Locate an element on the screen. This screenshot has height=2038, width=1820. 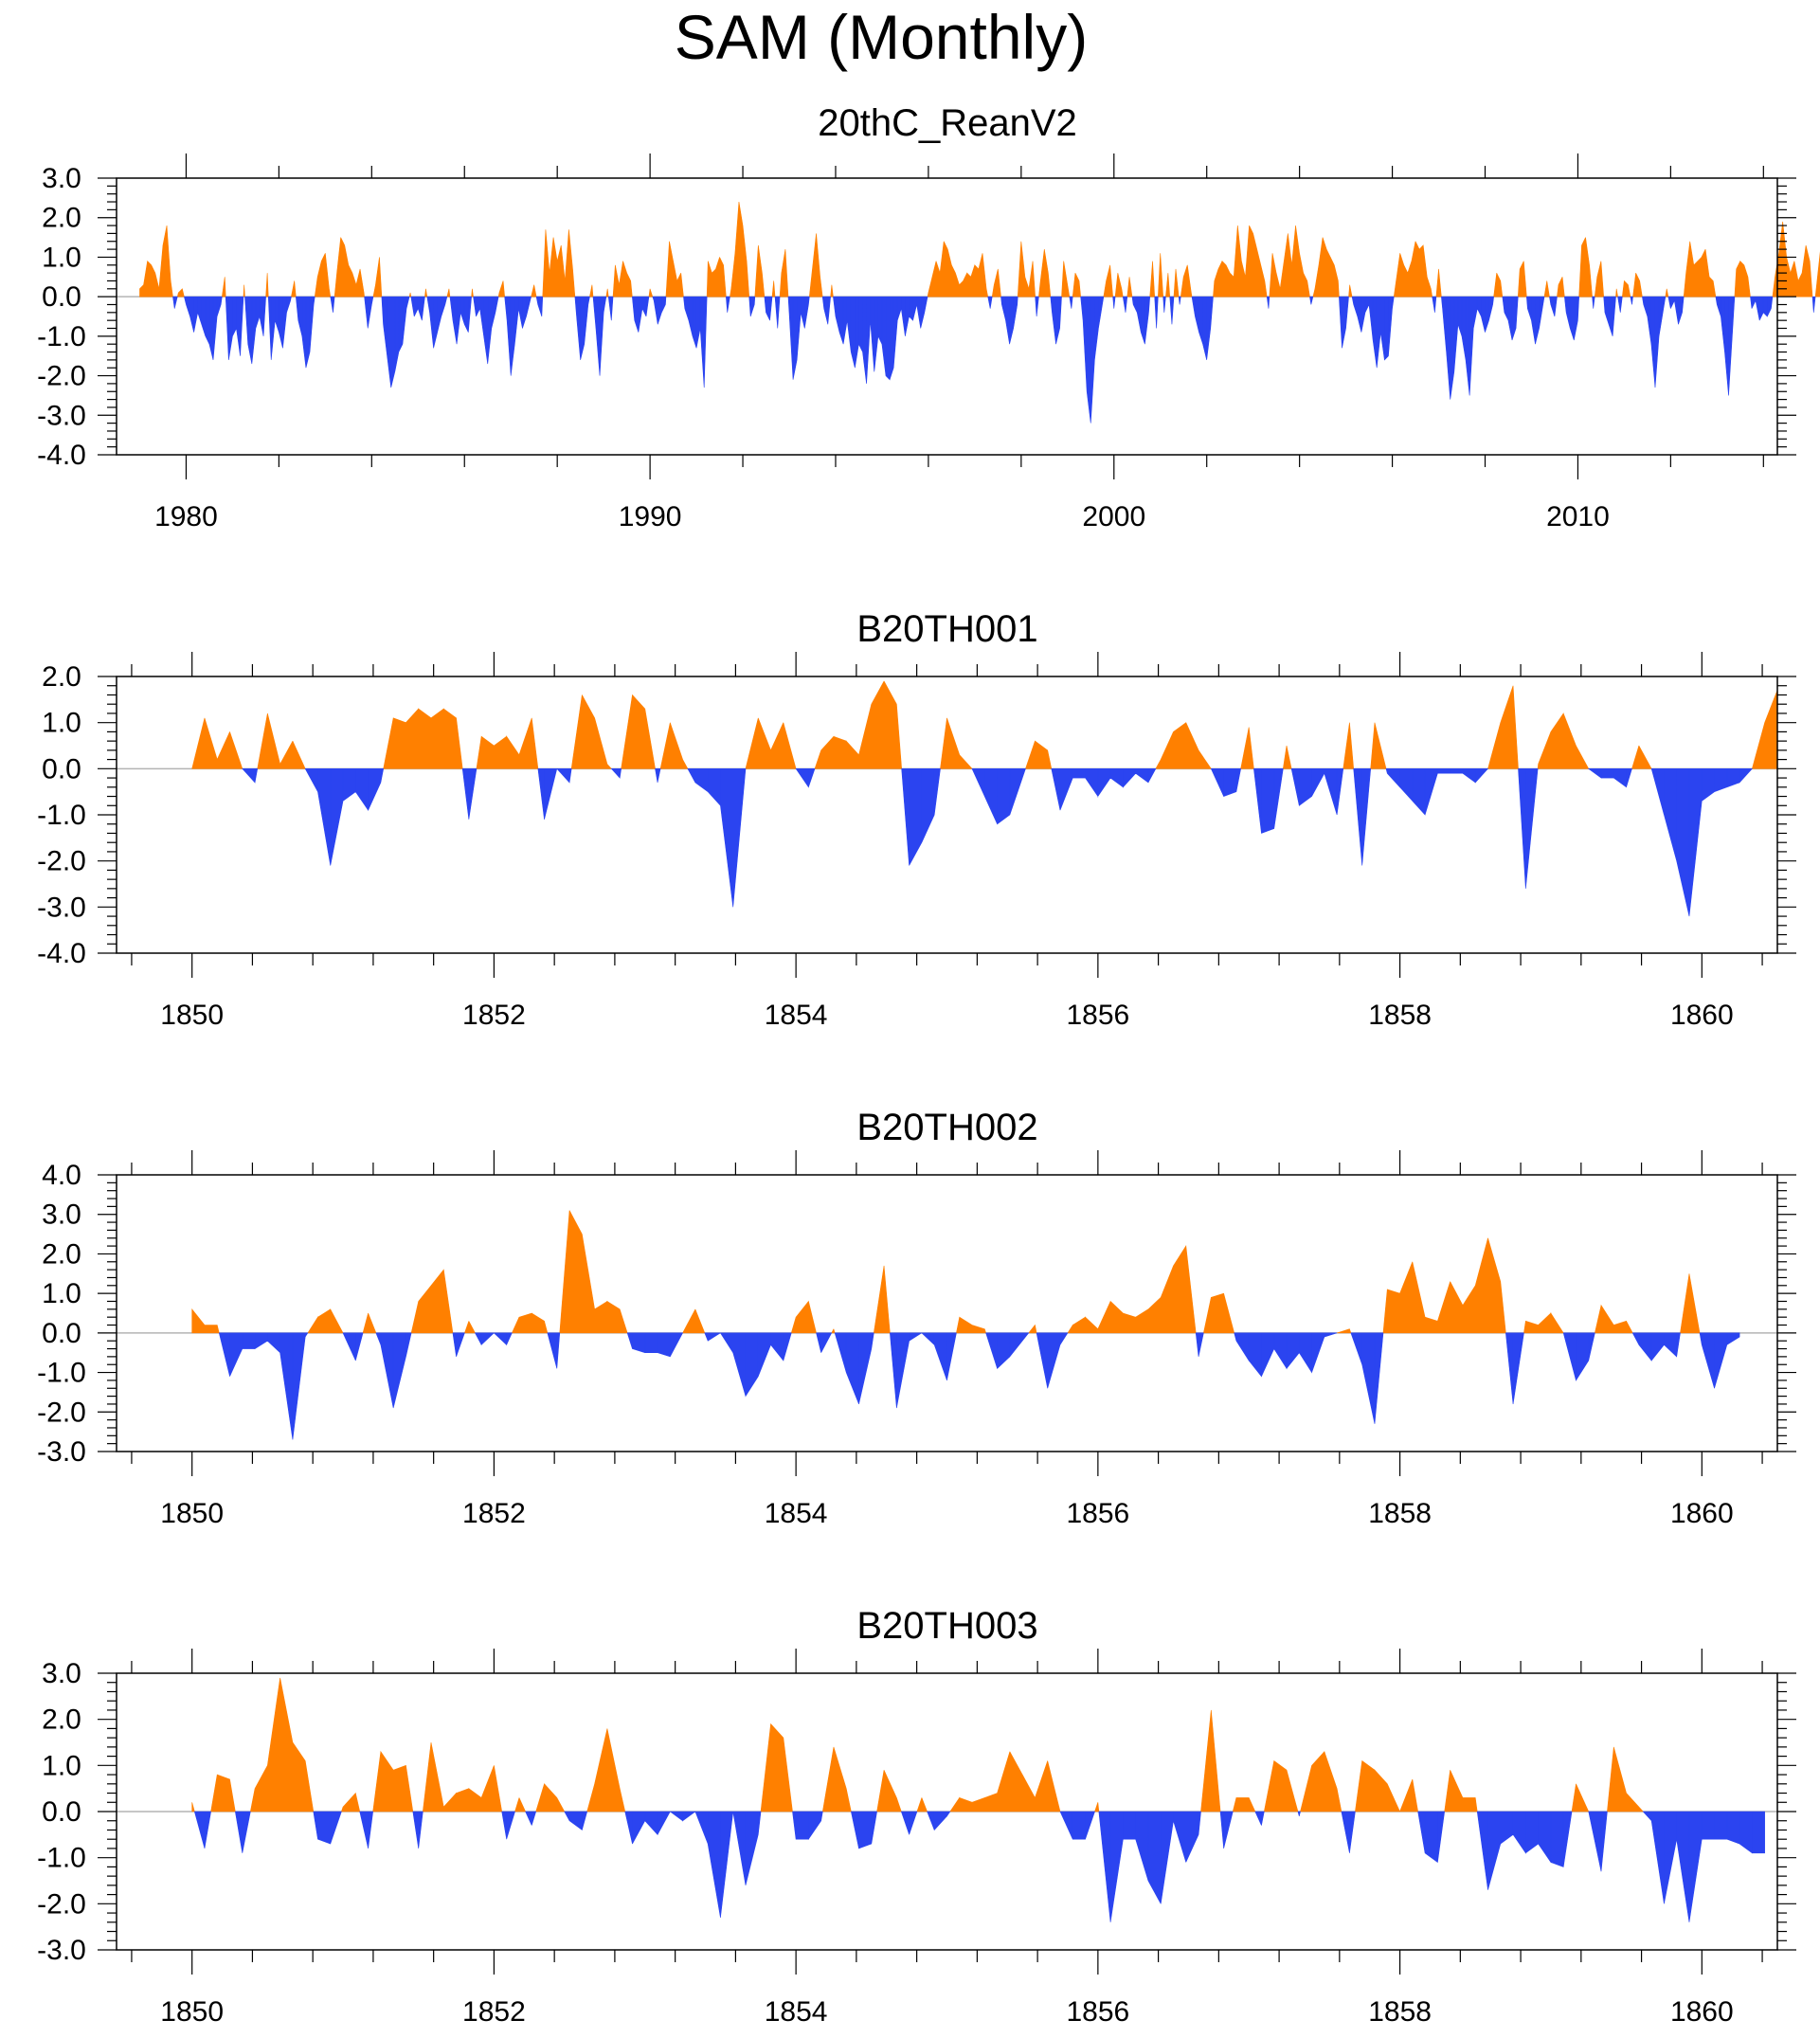
panel-title: B20TH002 is located at coordinates (946, 1127).